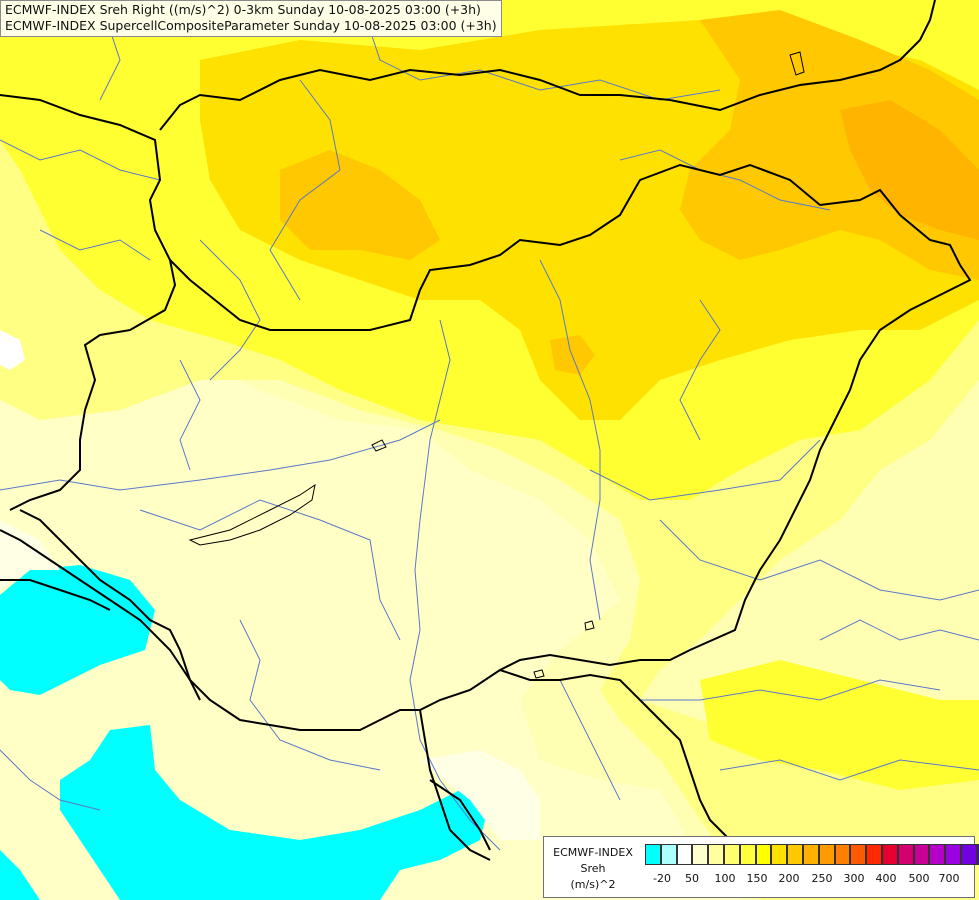  I want to click on legend-tick-label: 300, so click(854, 878).